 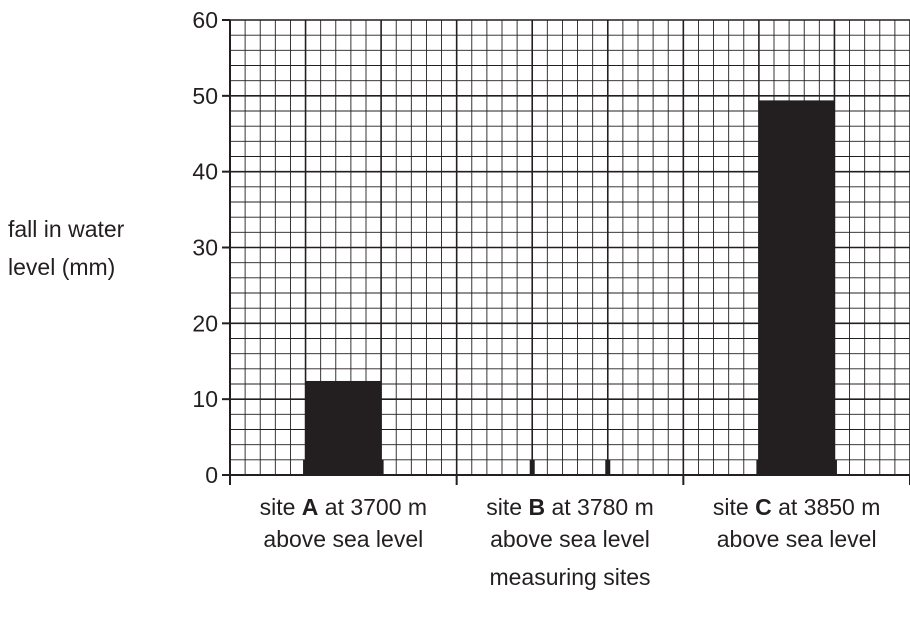 What do you see at coordinates (343, 539) in the screenshot?
I see `x-category-label-a-line-2: above sea level` at bounding box center [343, 539].